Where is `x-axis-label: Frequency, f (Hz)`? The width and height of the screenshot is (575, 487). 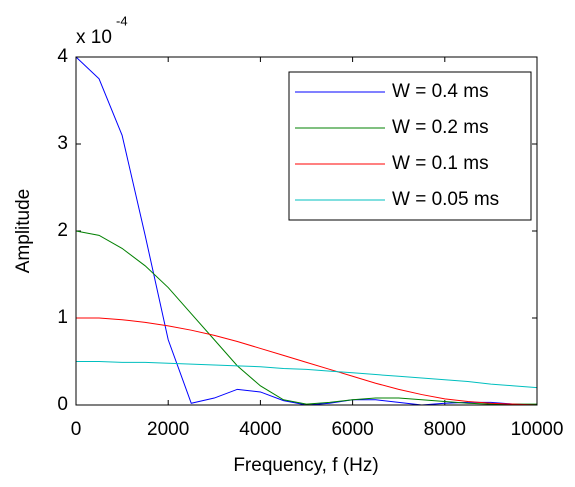 x-axis-label: Frequency, f (Hz) is located at coordinates (305, 465).